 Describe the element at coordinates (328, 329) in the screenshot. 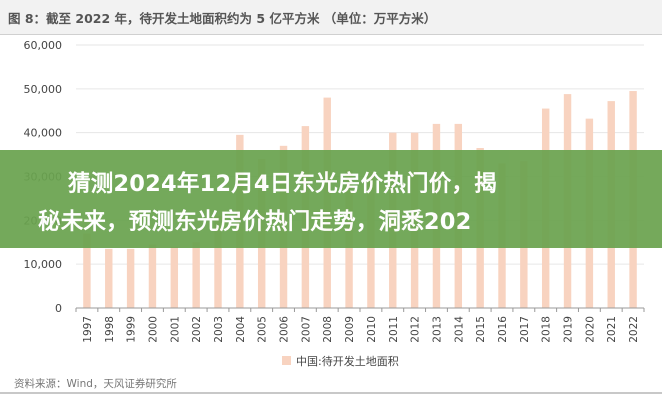

I see `x-tick-label: 2008` at that location.